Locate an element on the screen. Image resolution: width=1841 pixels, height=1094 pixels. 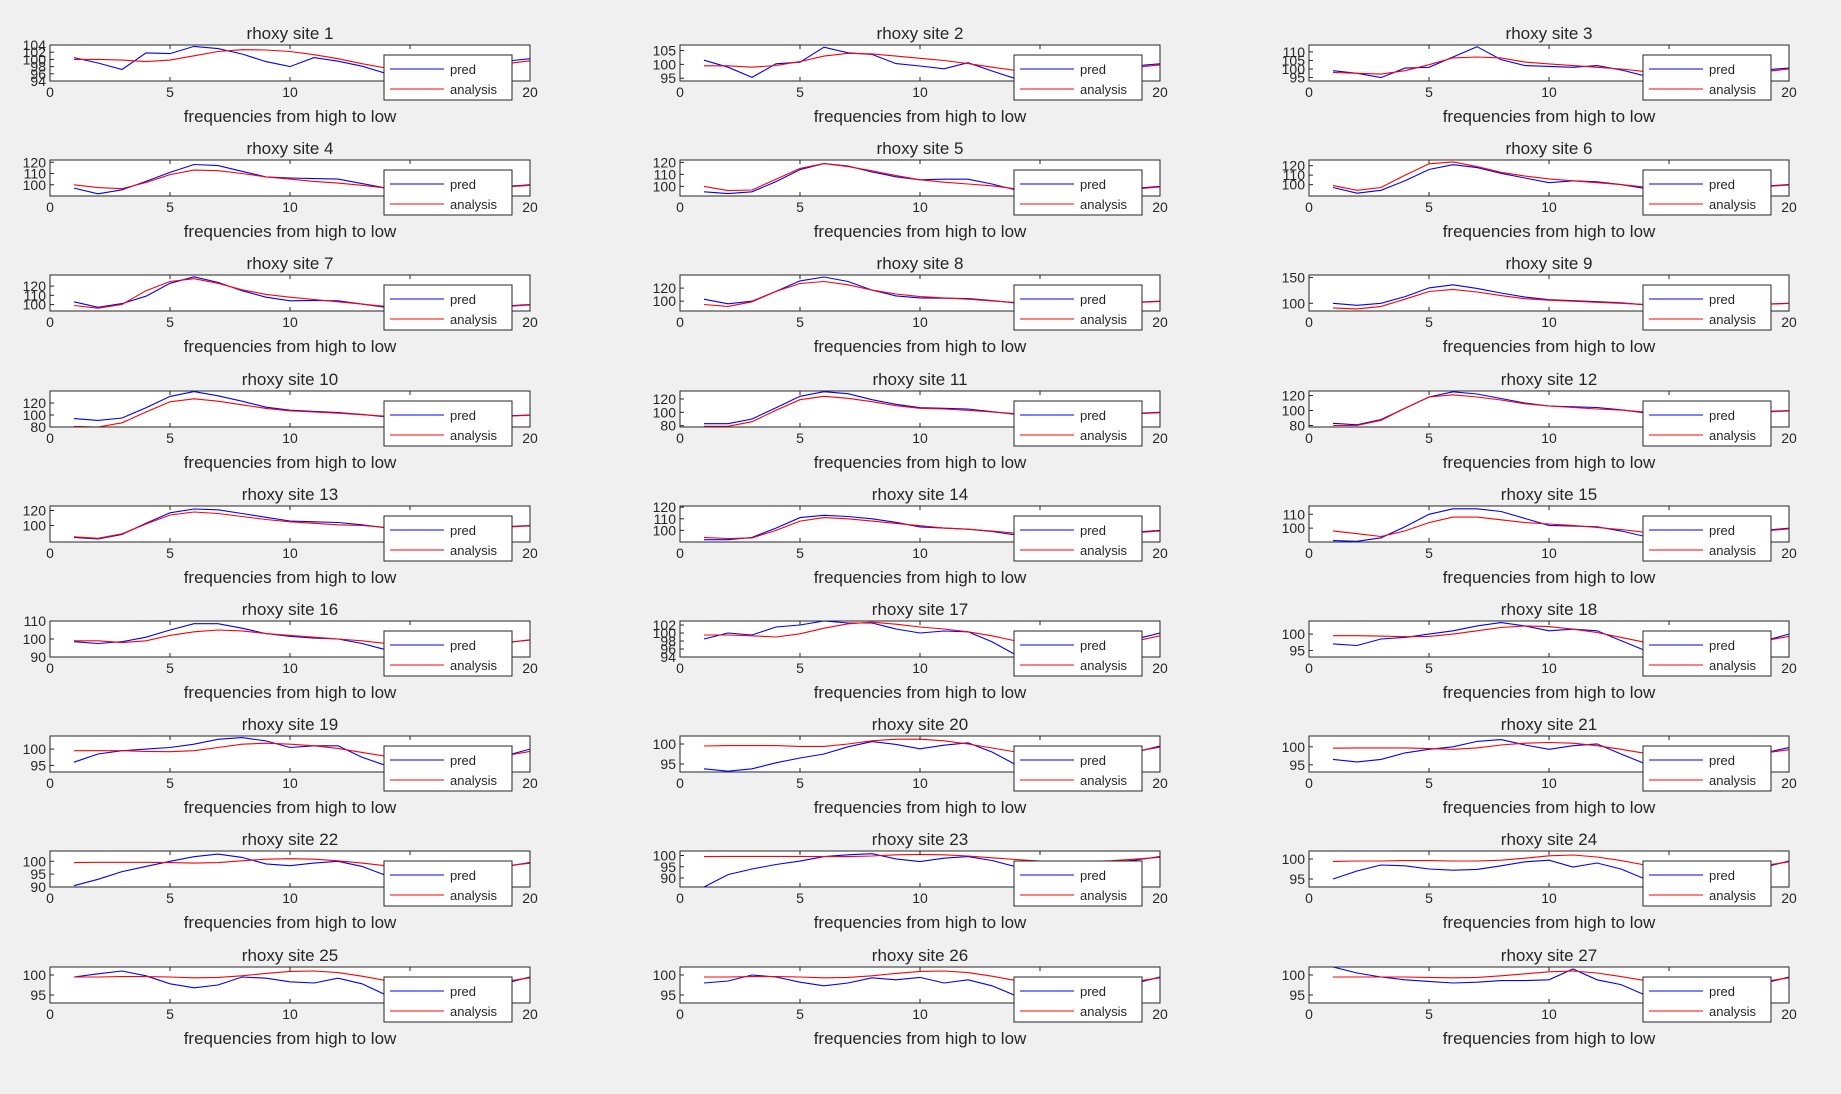
y-tick-label: 104 is located at coordinates (35, 45).